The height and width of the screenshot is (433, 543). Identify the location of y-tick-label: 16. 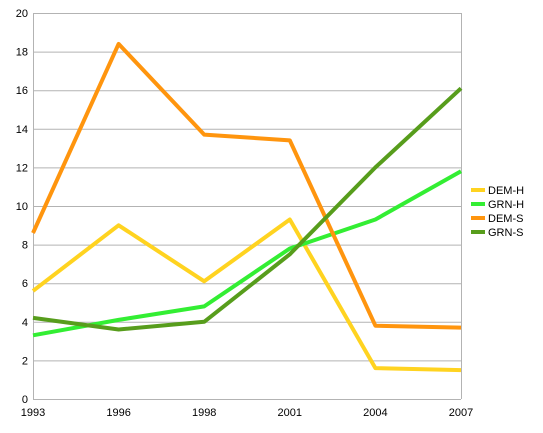
(22, 91).